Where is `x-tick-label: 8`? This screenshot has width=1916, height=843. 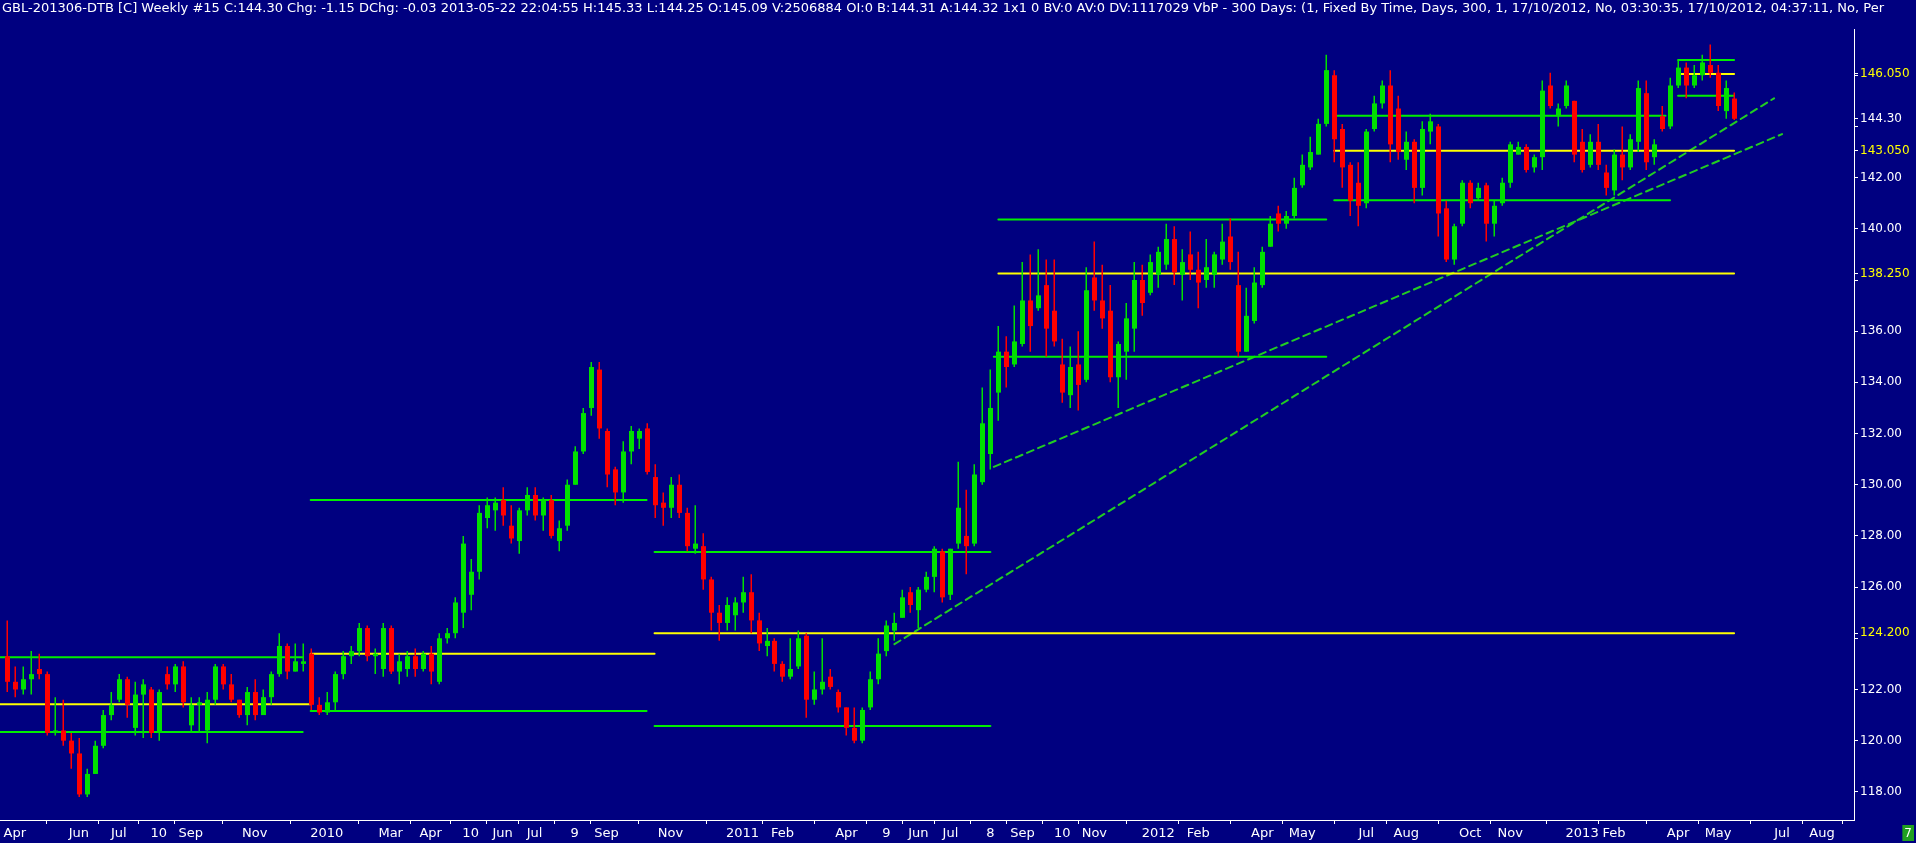
x-tick-label: 8 is located at coordinates (990, 833).